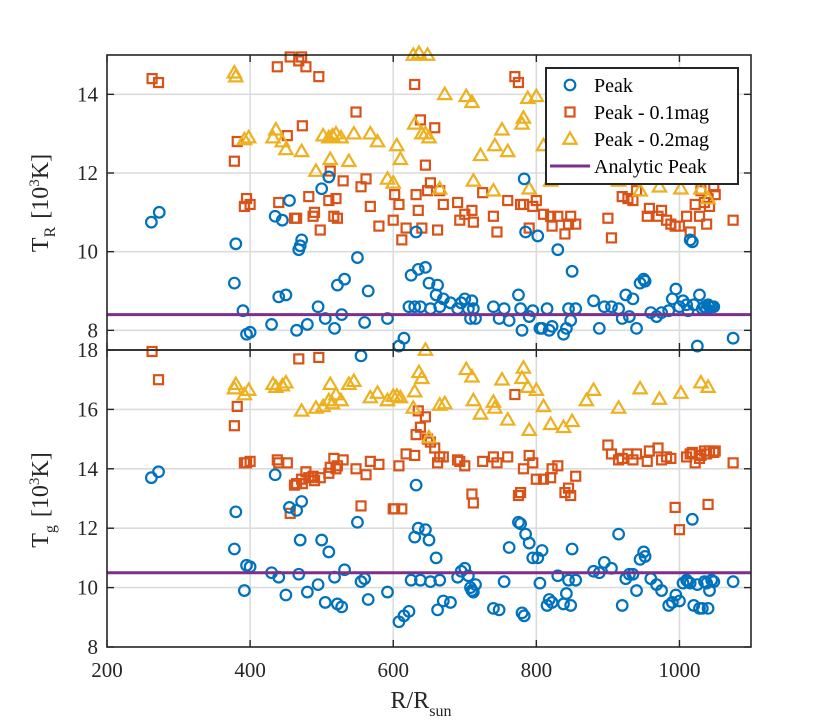  What do you see at coordinates (570, 85) in the screenshot?
I see `legend-swatch-peak` at bounding box center [570, 85].